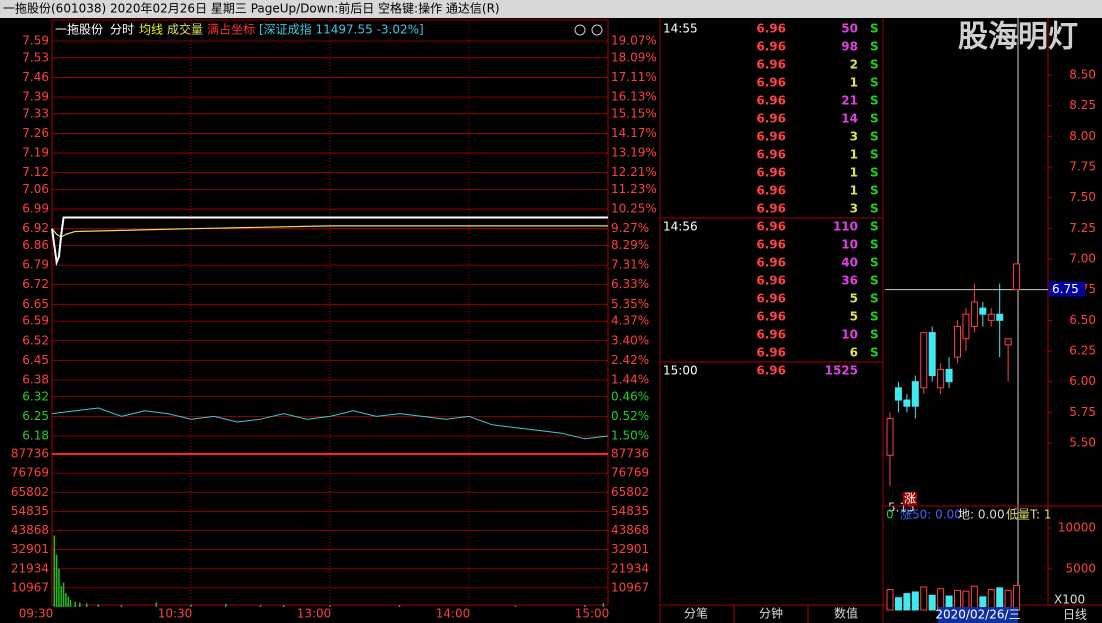 The height and width of the screenshot is (623, 1102). I want to click on y-tick-label: 6.25, so click(35, 416).